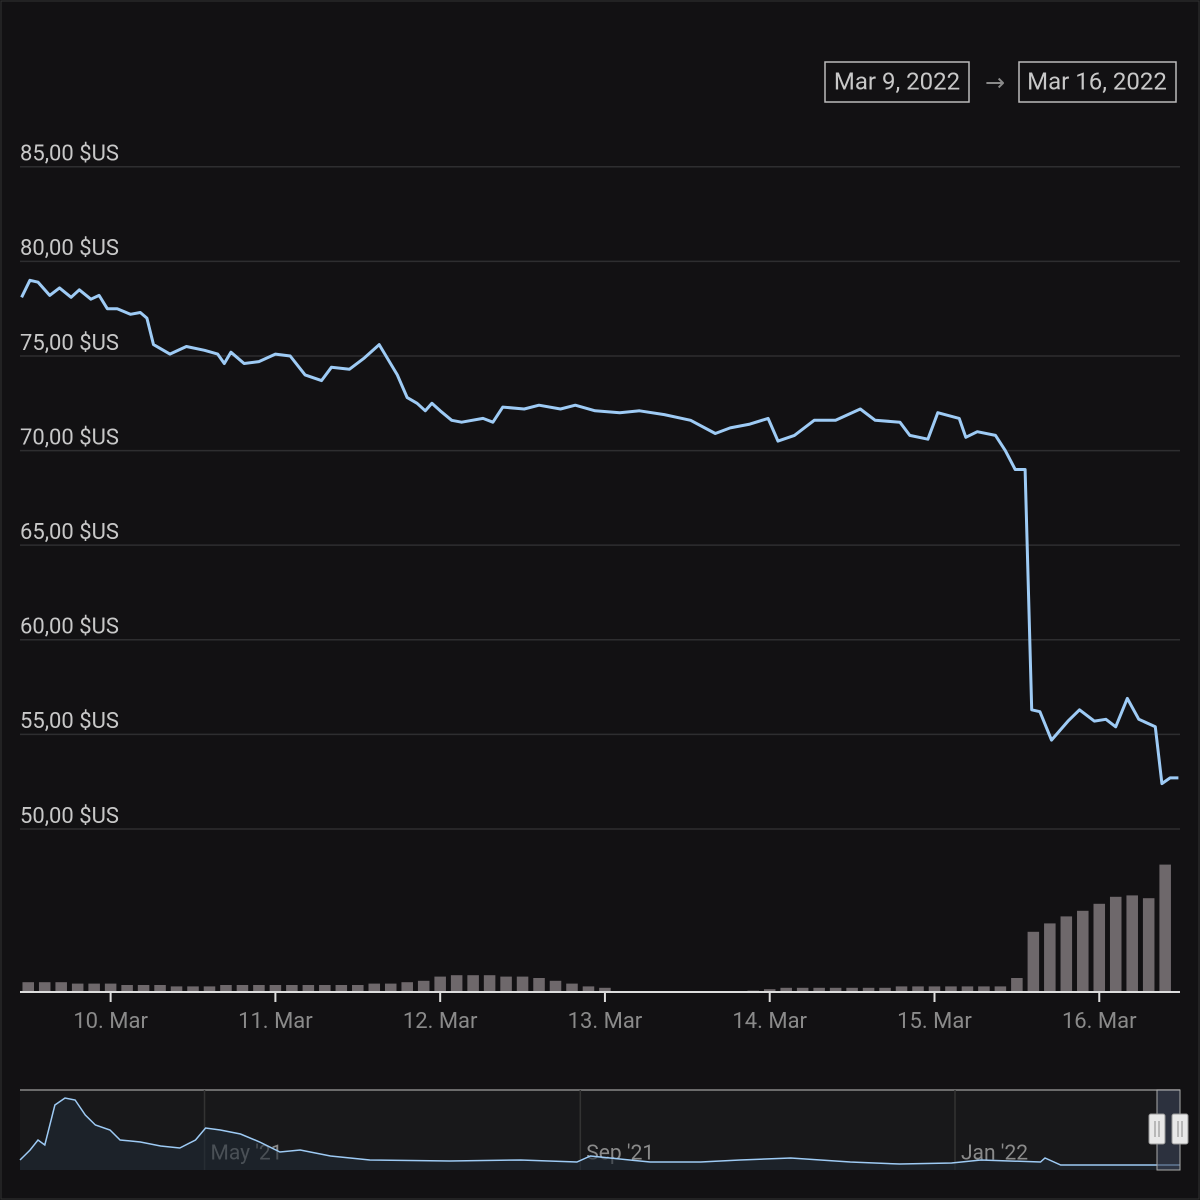  Describe the element at coordinates (995, 82) in the screenshot. I see `range-arrow: →` at that location.